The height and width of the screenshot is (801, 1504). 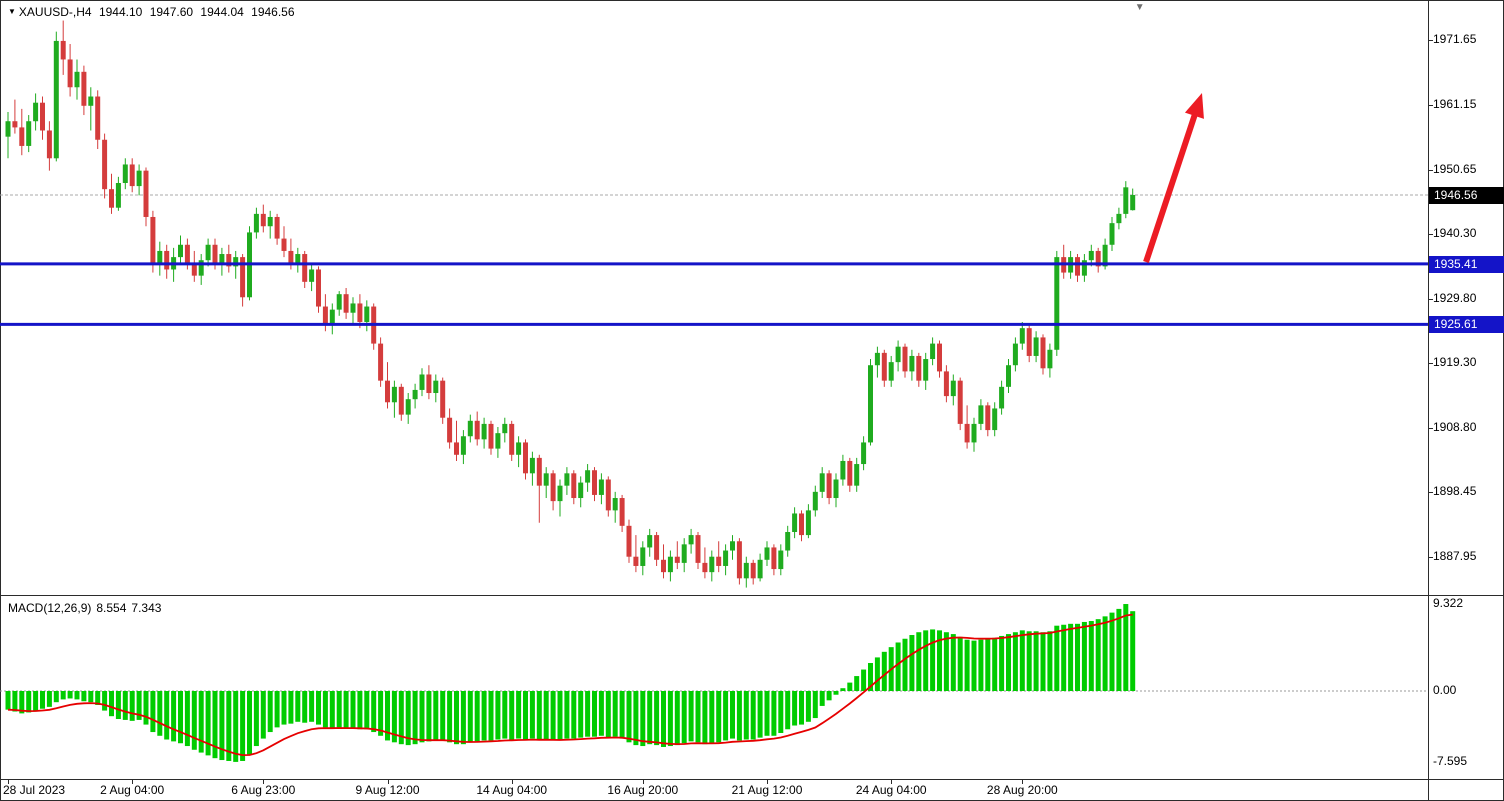 What do you see at coordinates (1455, 427) in the screenshot?
I see `price-axis-label: 1908.80` at bounding box center [1455, 427].